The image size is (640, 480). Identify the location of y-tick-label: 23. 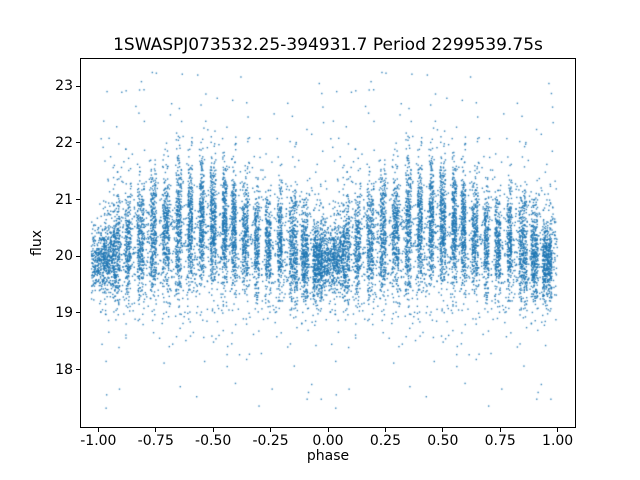
(64, 86).